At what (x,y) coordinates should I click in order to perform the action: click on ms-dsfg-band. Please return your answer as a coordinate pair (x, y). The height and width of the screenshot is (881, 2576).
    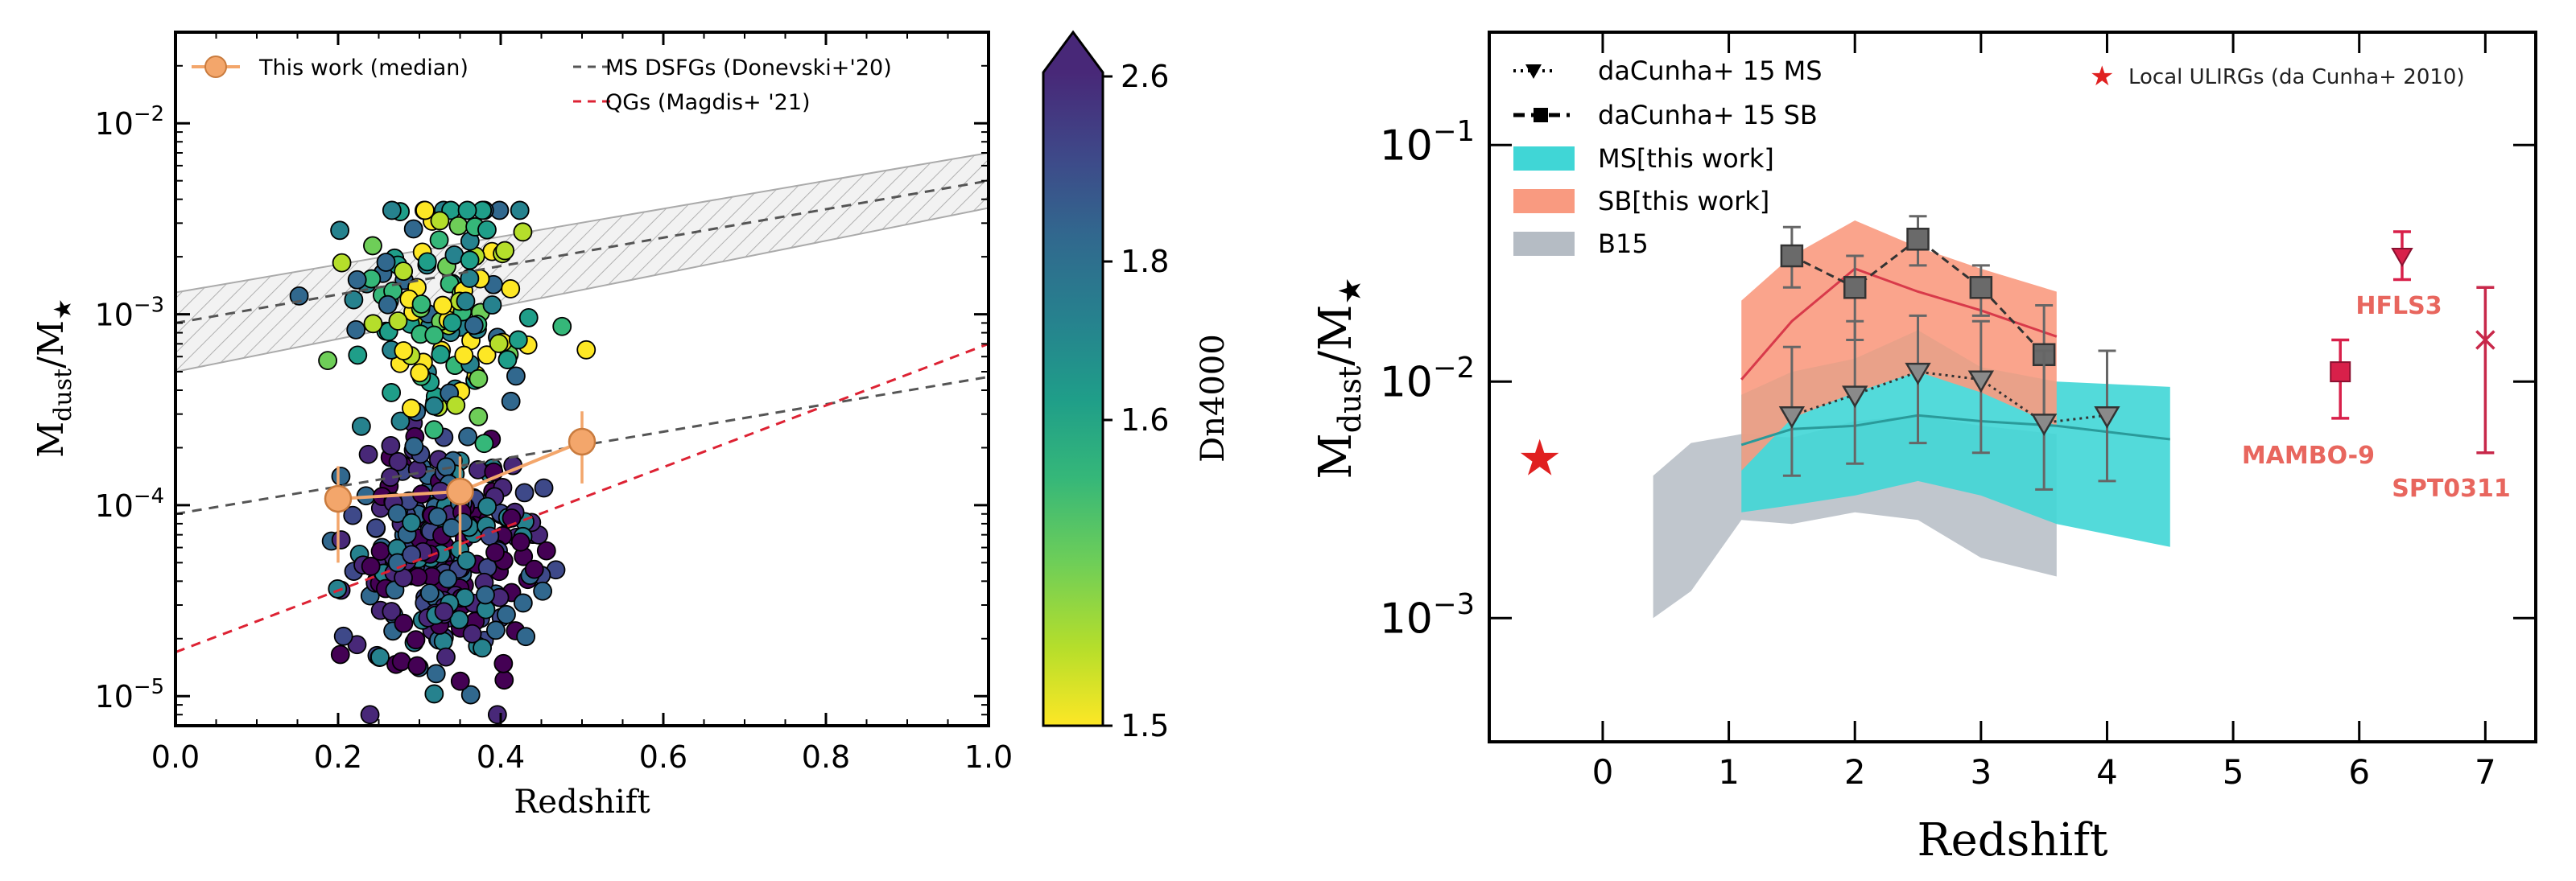
    Looking at the image, I should click on (582, 262).